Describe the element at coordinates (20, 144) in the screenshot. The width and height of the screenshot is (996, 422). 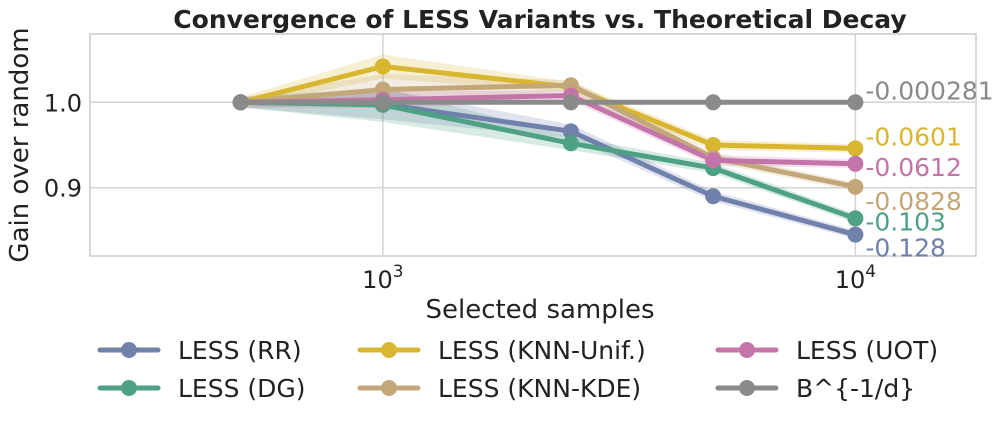
I see `y-axis-label: Gain over random` at that location.